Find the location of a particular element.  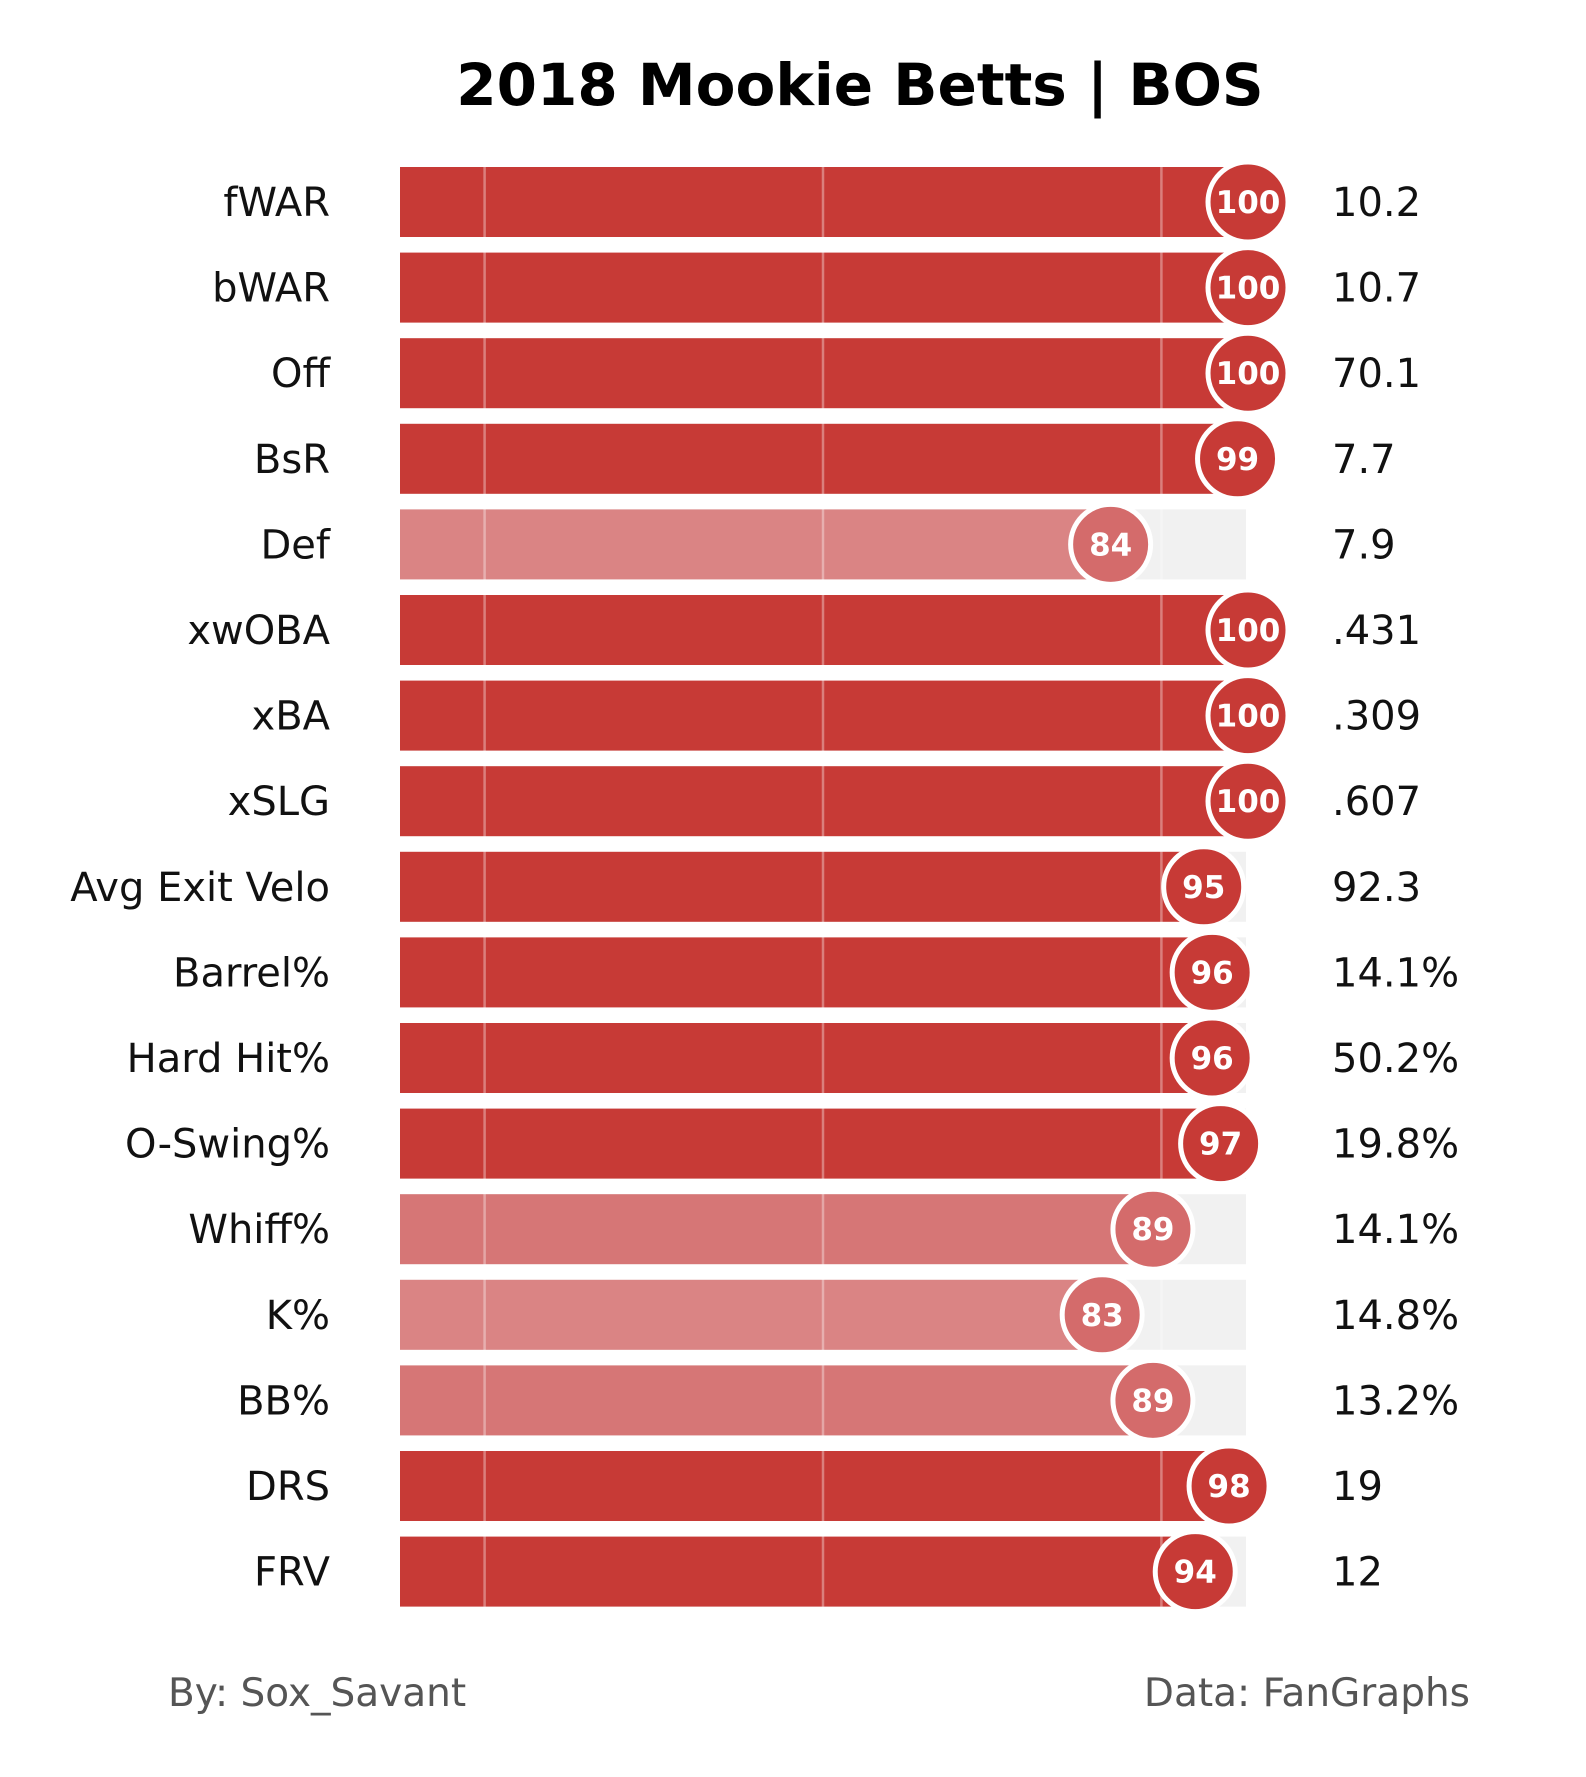

row-label: xBA is located at coordinates (291, 717).